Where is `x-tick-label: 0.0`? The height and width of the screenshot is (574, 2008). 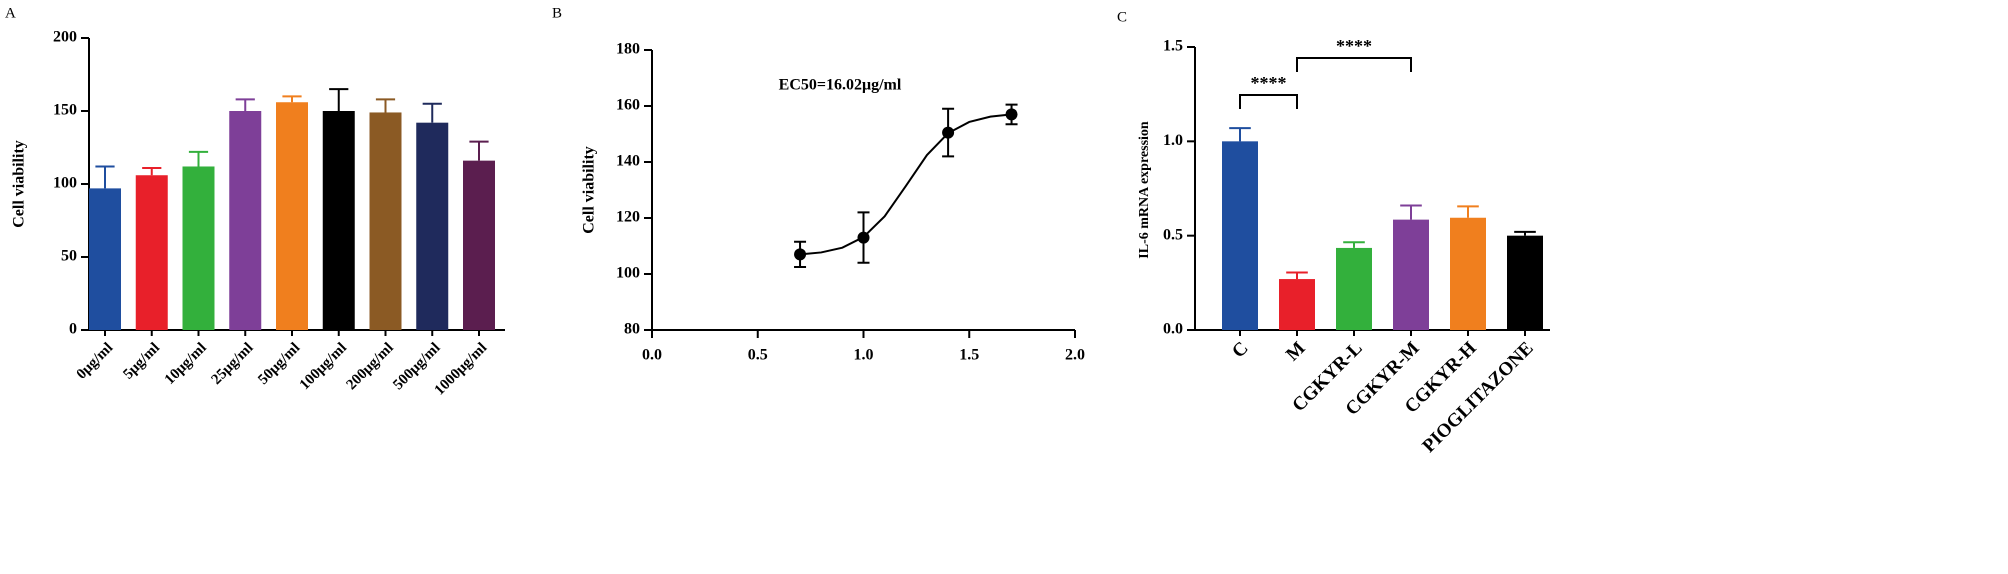
x-tick-label: 0.0 is located at coordinates (652, 355).